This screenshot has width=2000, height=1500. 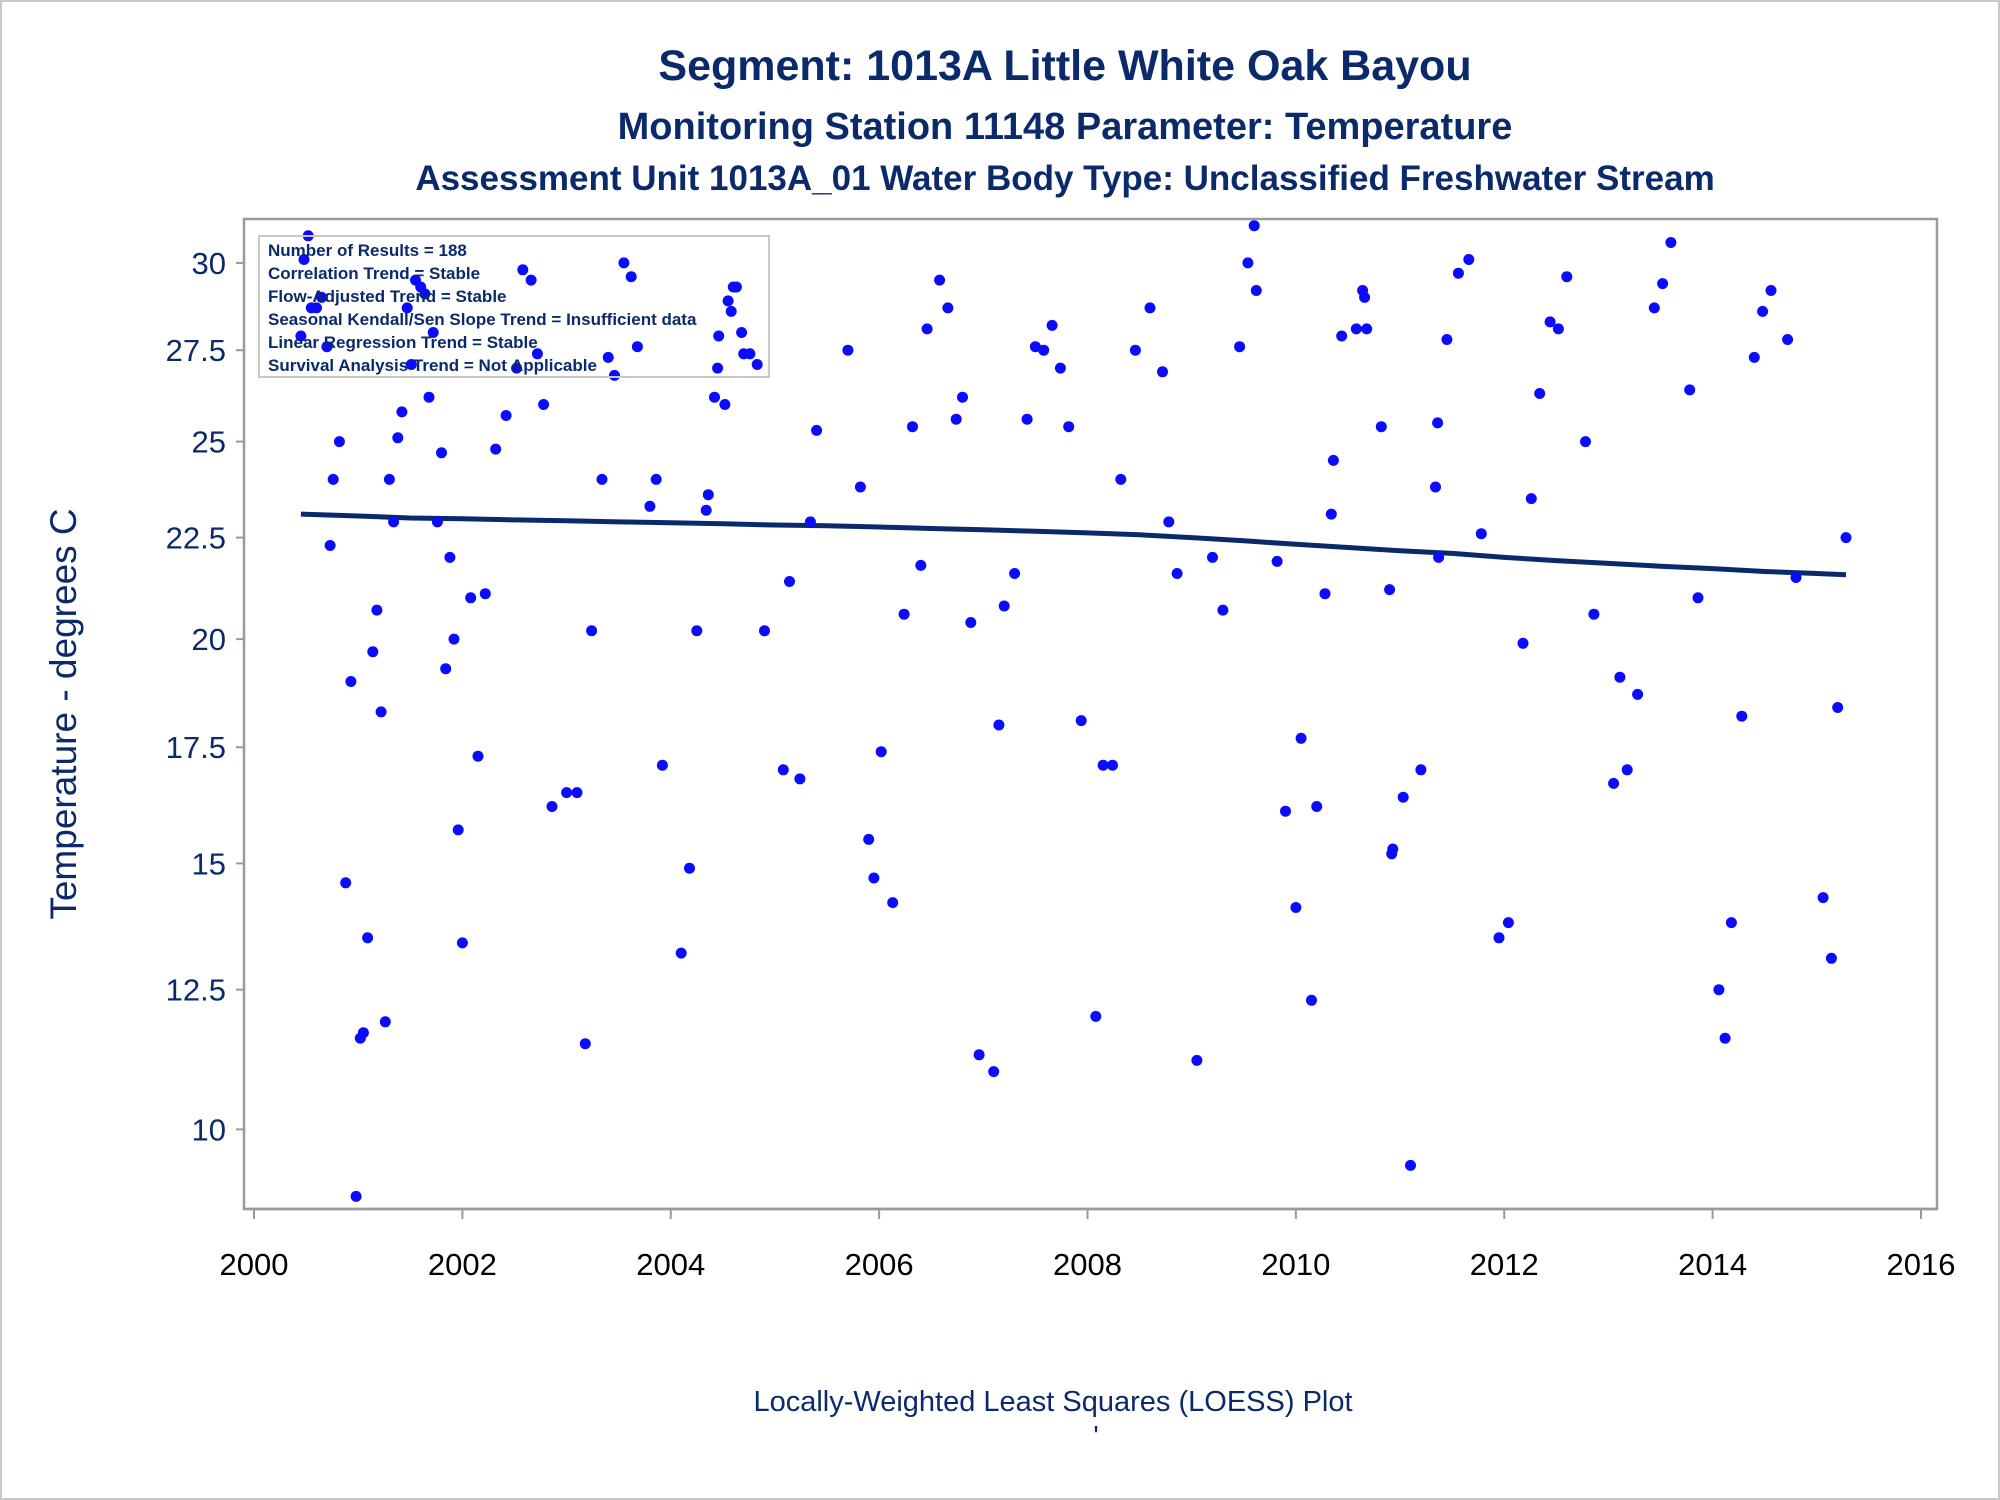 I want to click on legend-item-linear-regression: Linear Regression Trend = Stable, so click(x=403, y=342).